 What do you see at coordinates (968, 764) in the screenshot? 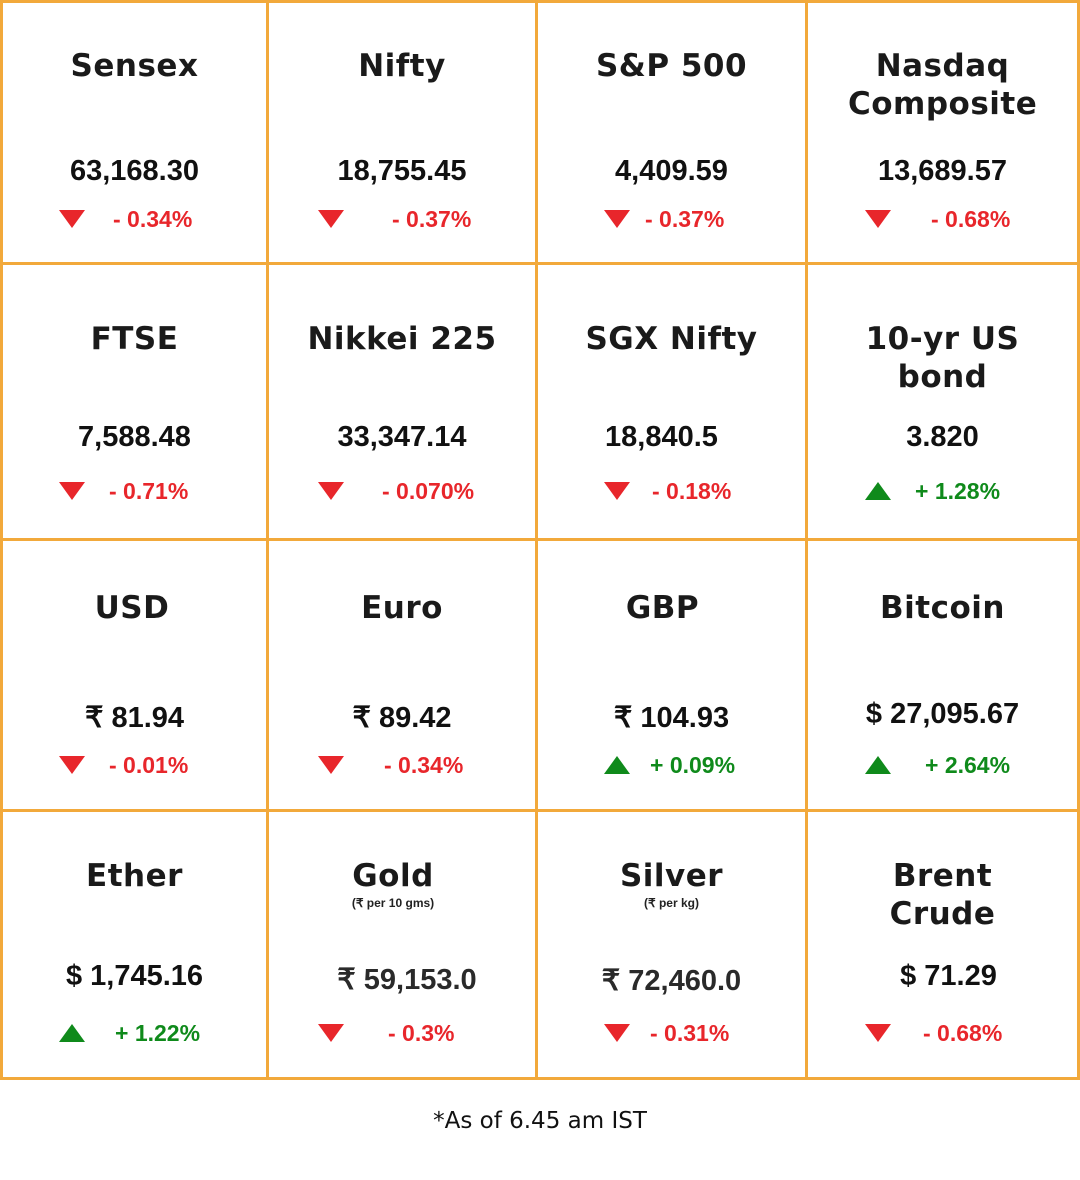
I see `market-change: + 2.64%` at bounding box center [968, 764].